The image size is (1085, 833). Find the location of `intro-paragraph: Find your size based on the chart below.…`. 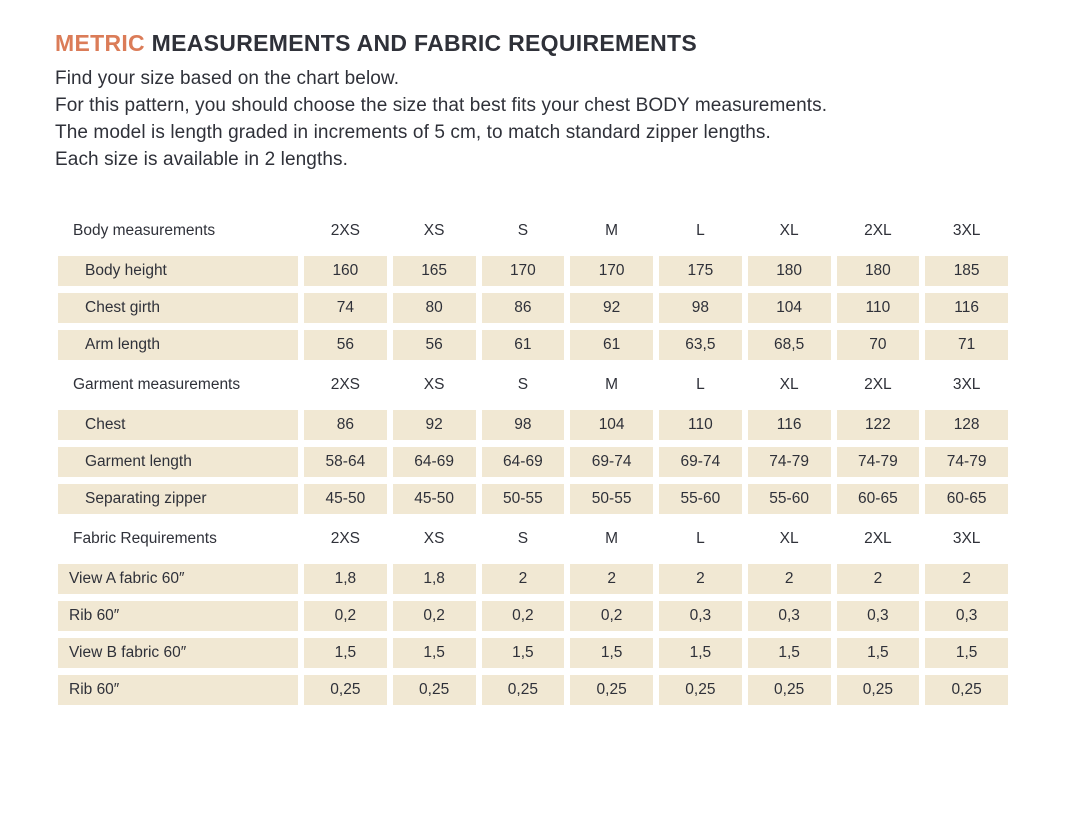

intro-paragraph: Find your size based on the chart below.… is located at coordinates (570, 119).